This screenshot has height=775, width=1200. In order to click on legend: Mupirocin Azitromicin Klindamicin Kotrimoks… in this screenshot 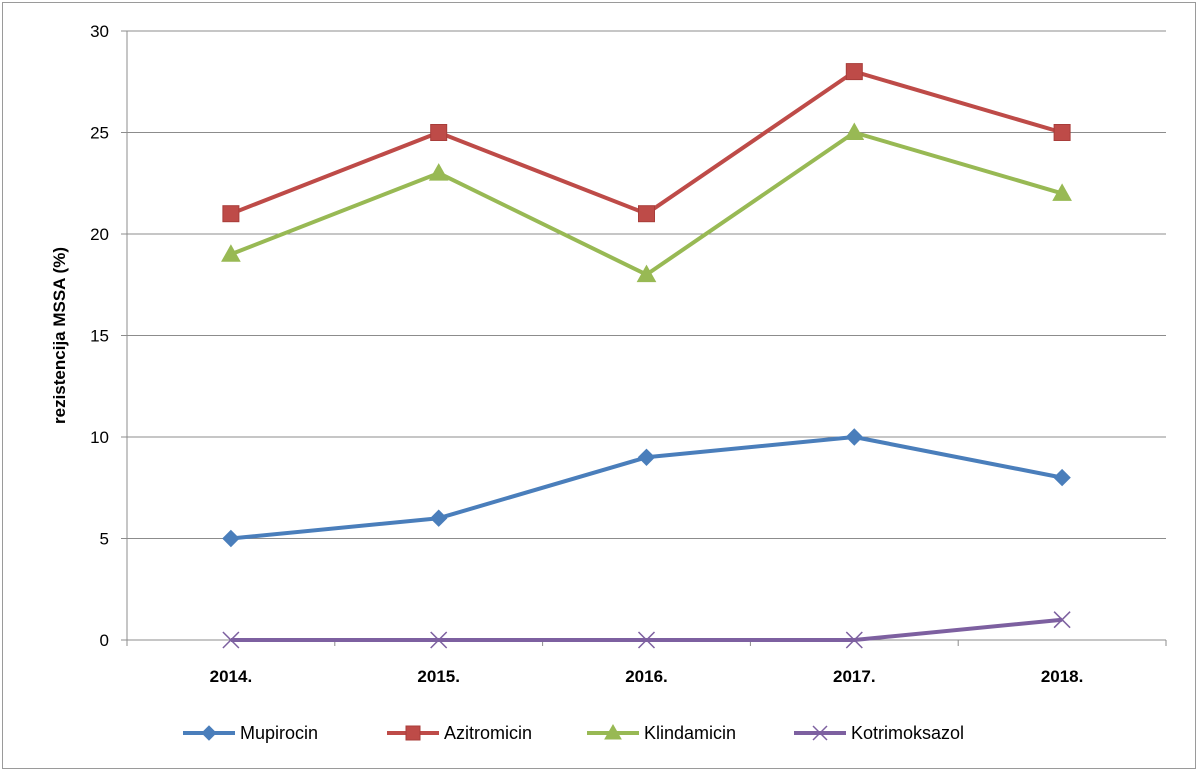, I will do `click(573, 733)`.